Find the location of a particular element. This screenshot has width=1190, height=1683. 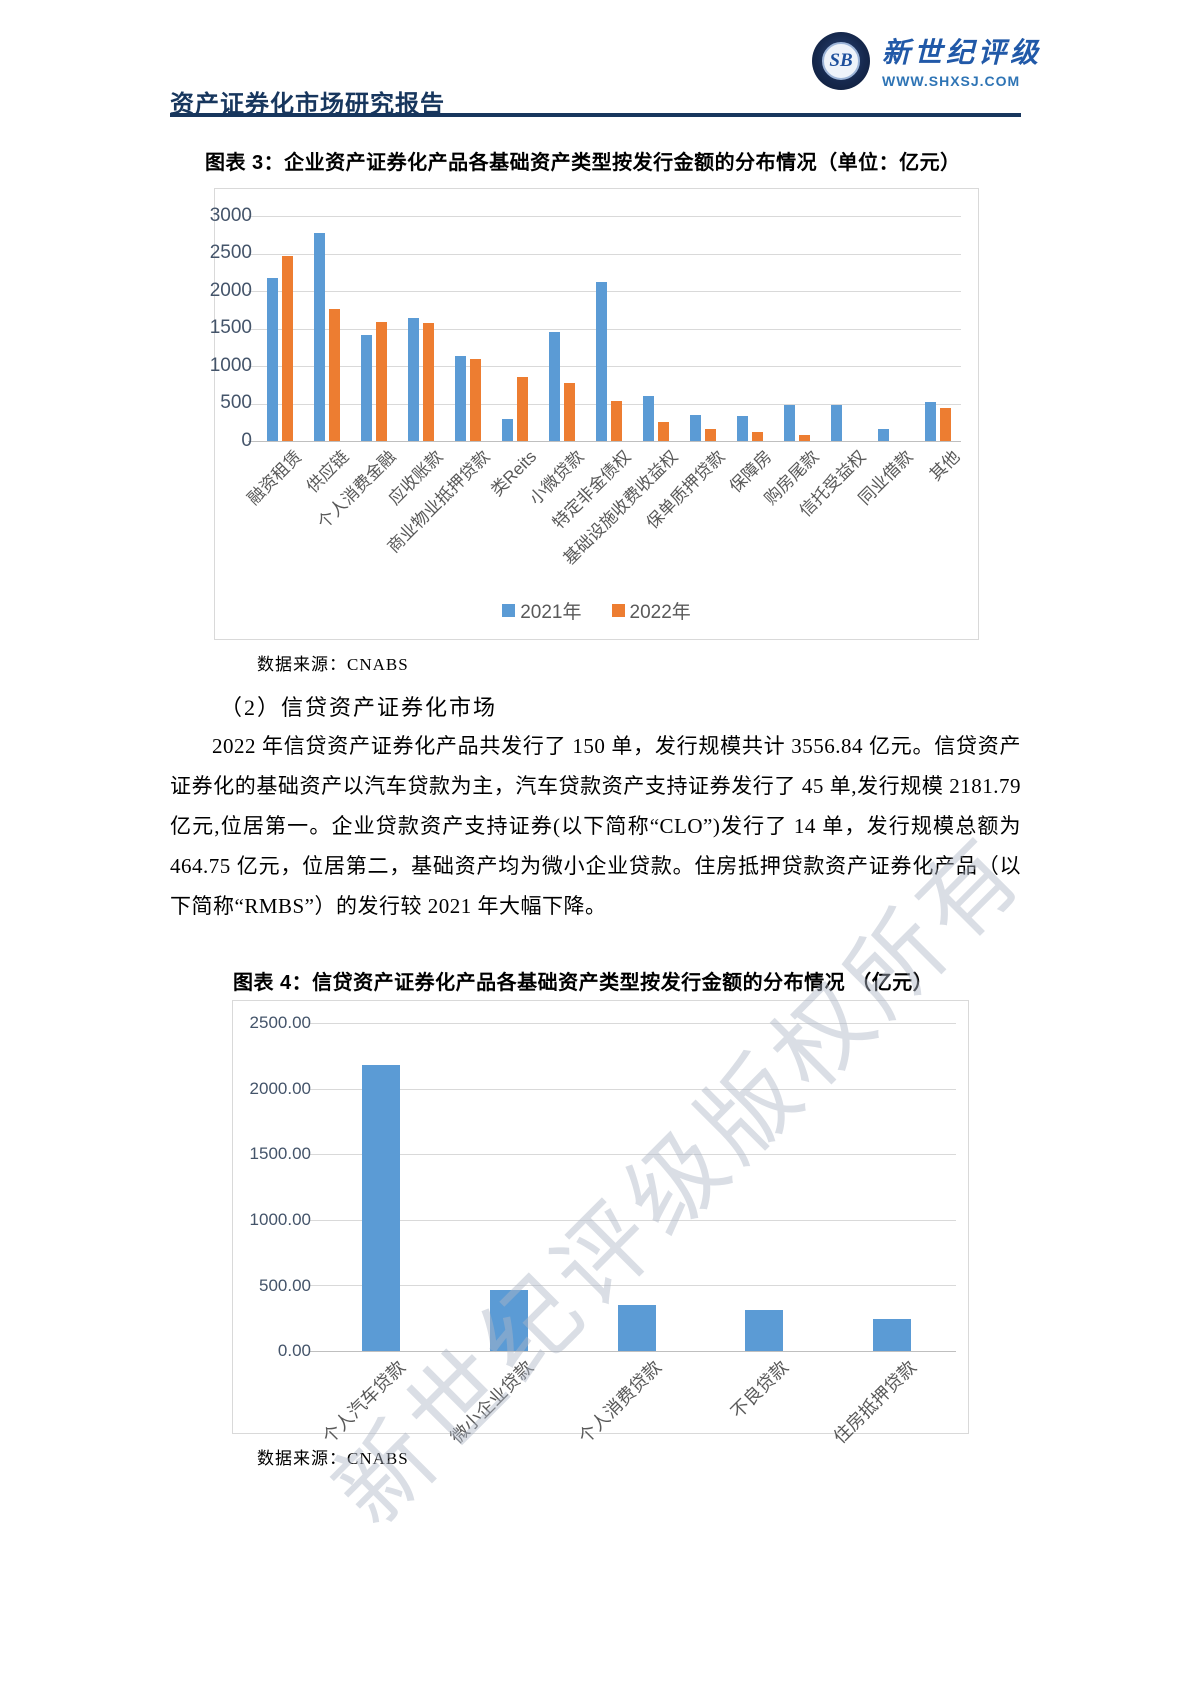

legend-label: 2021年 is located at coordinates (551, 612).